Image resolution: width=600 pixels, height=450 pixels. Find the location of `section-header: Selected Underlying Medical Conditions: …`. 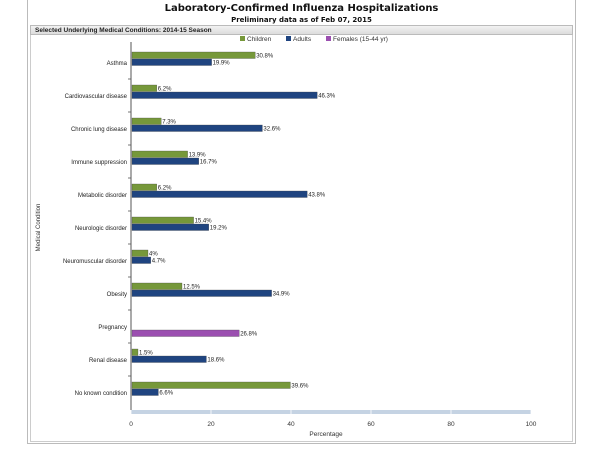

section-header: Selected Underlying Medical Conditions: … is located at coordinates (301, 30).